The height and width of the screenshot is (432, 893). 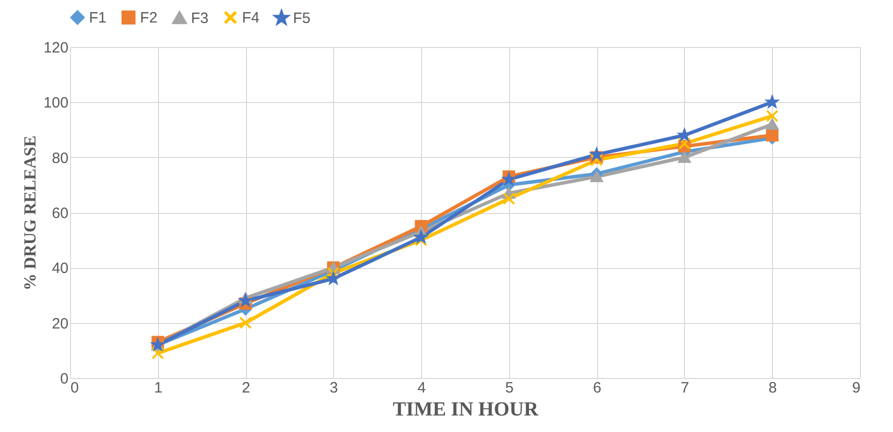 What do you see at coordinates (251, 18) in the screenshot?
I see `legend-label: F4` at bounding box center [251, 18].